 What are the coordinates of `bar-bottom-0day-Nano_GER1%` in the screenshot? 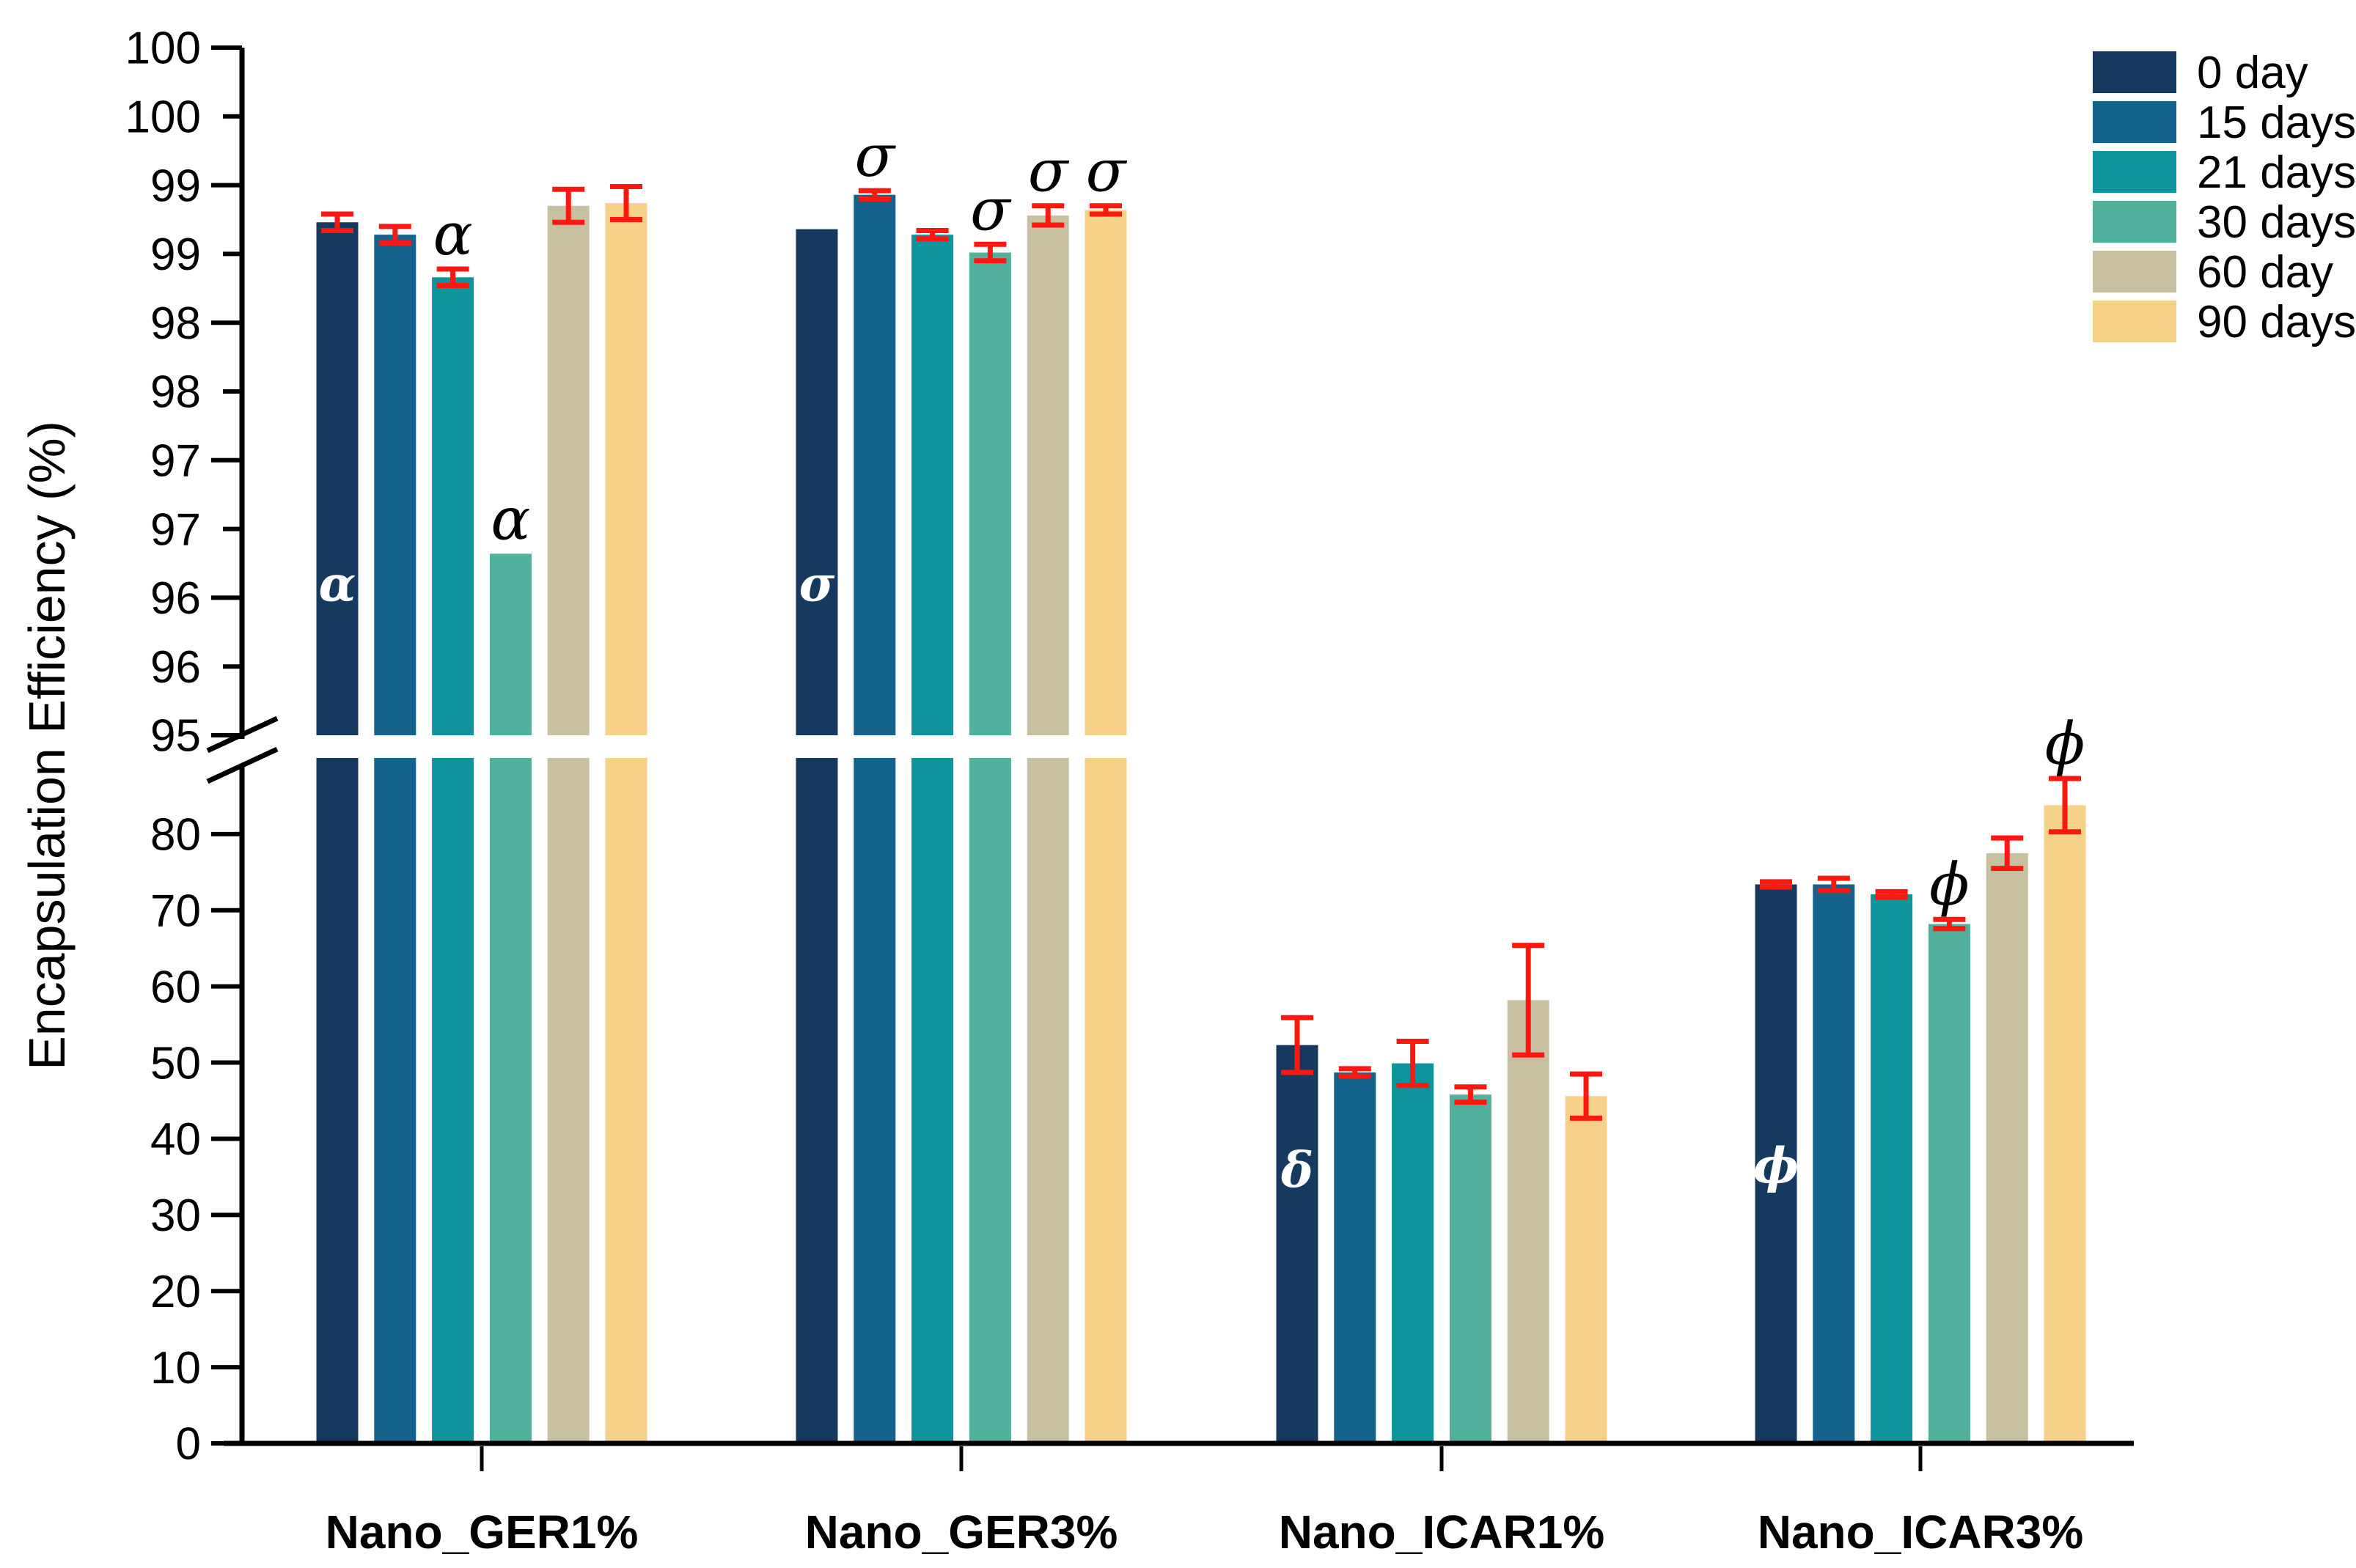 It's located at (337, 1100).